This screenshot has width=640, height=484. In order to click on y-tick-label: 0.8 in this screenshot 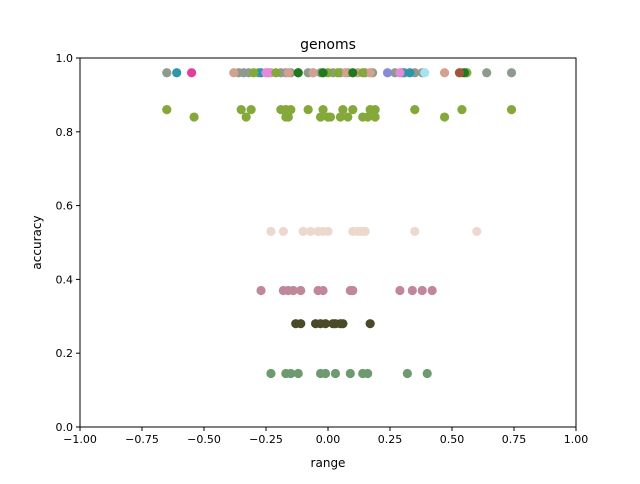, I will do `click(65, 132)`.